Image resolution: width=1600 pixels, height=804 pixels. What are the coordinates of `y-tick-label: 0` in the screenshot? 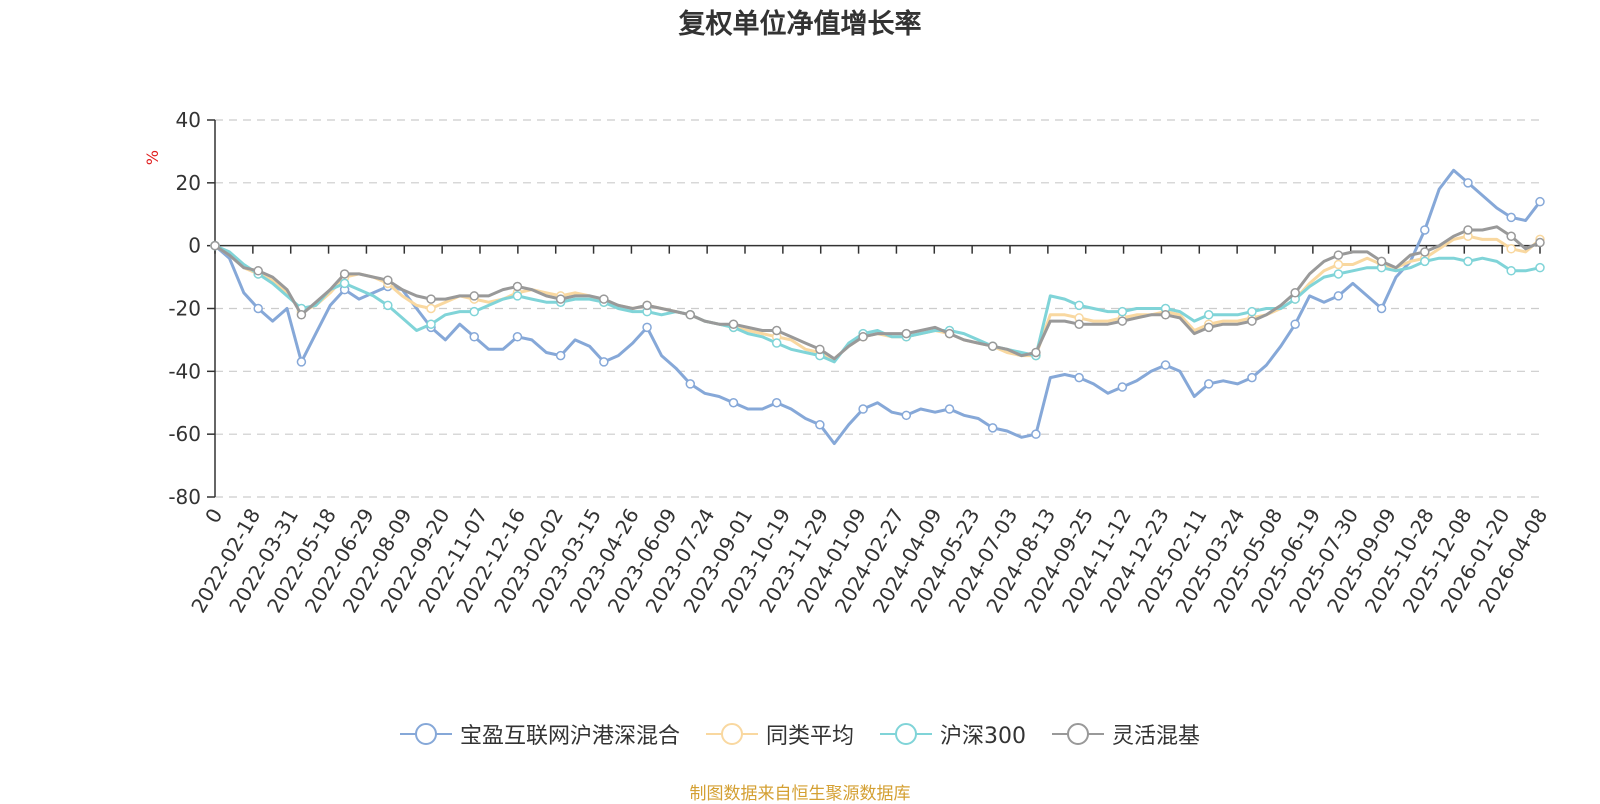 It's located at (194, 246).